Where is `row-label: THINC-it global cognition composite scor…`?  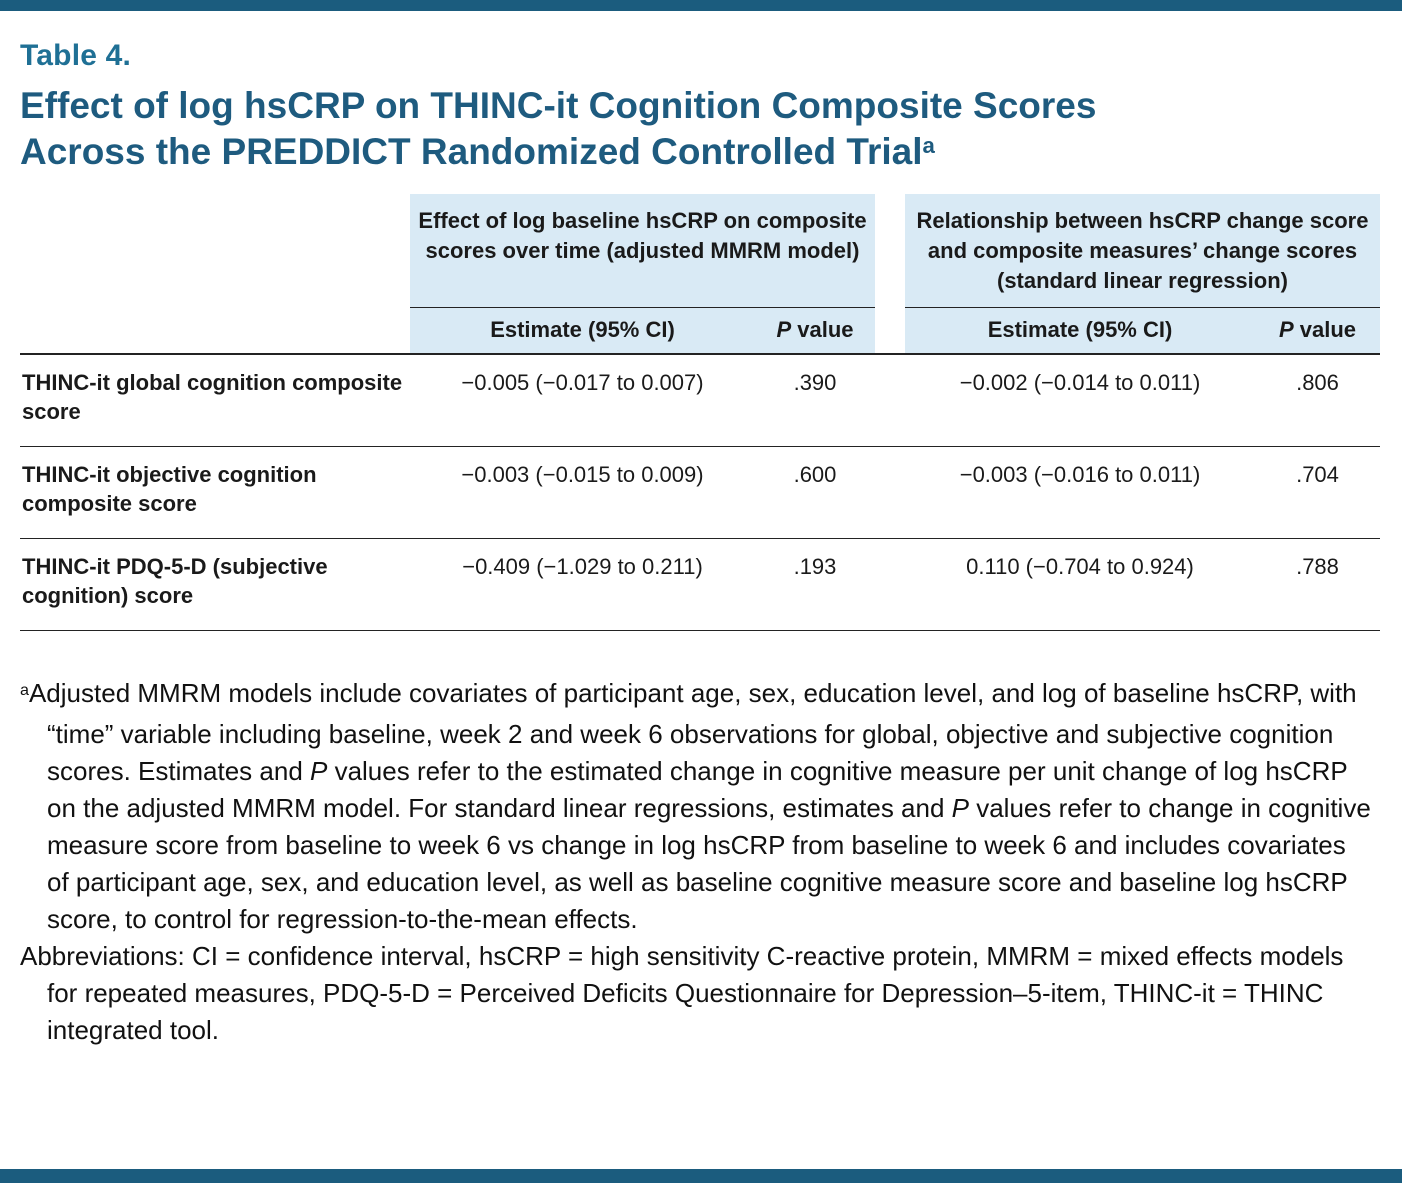 row-label: THINC-it global cognition composite scor… is located at coordinates (215, 401).